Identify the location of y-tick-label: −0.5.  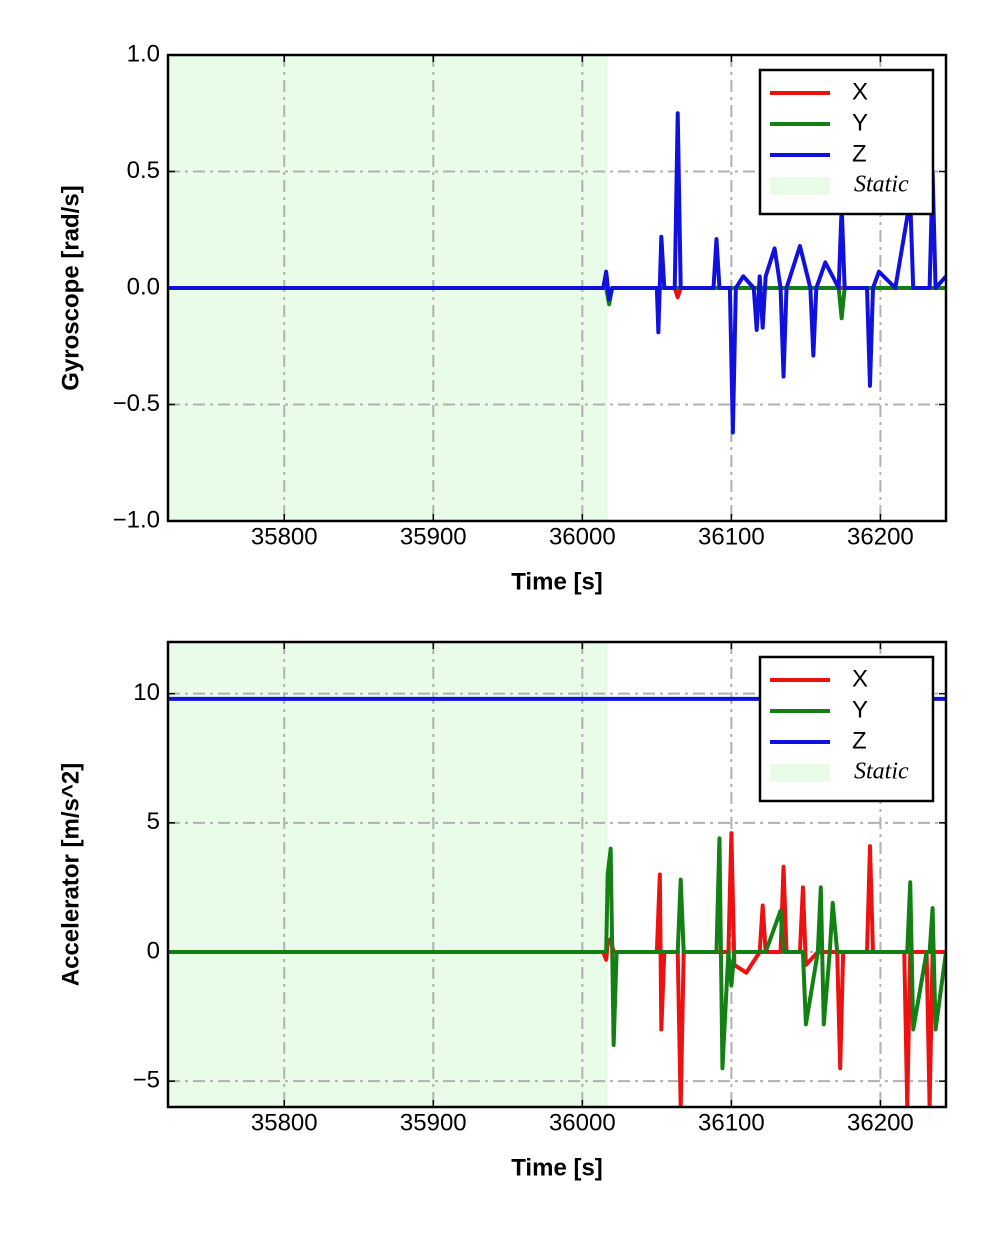
(136, 403).